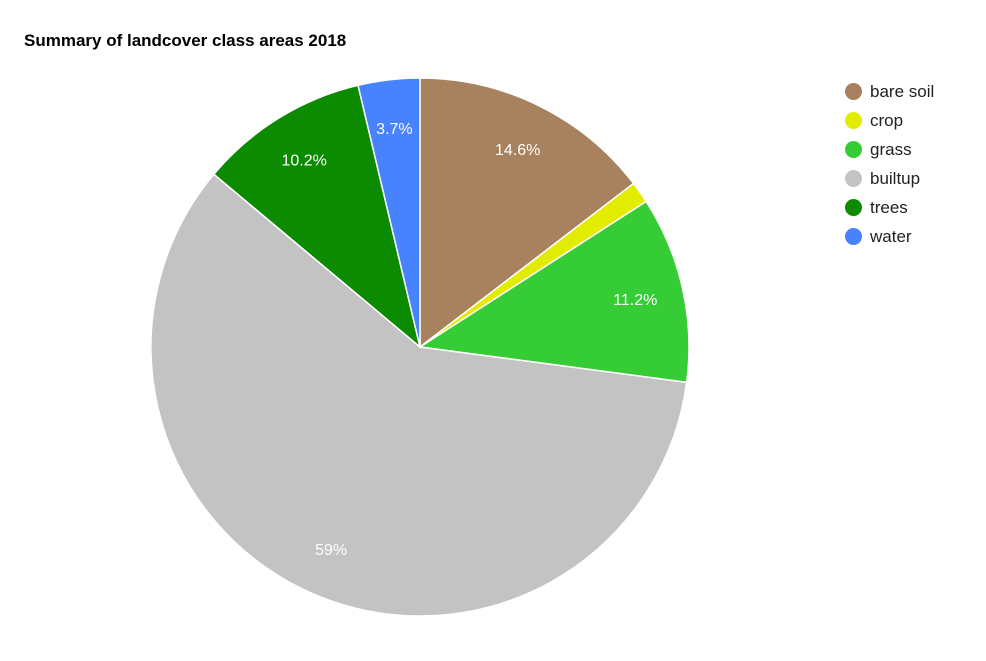 The height and width of the screenshot is (661, 986). Describe the element at coordinates (394, 129) in the screenshot. I see `slice-label-water: 3.7%` at that location.